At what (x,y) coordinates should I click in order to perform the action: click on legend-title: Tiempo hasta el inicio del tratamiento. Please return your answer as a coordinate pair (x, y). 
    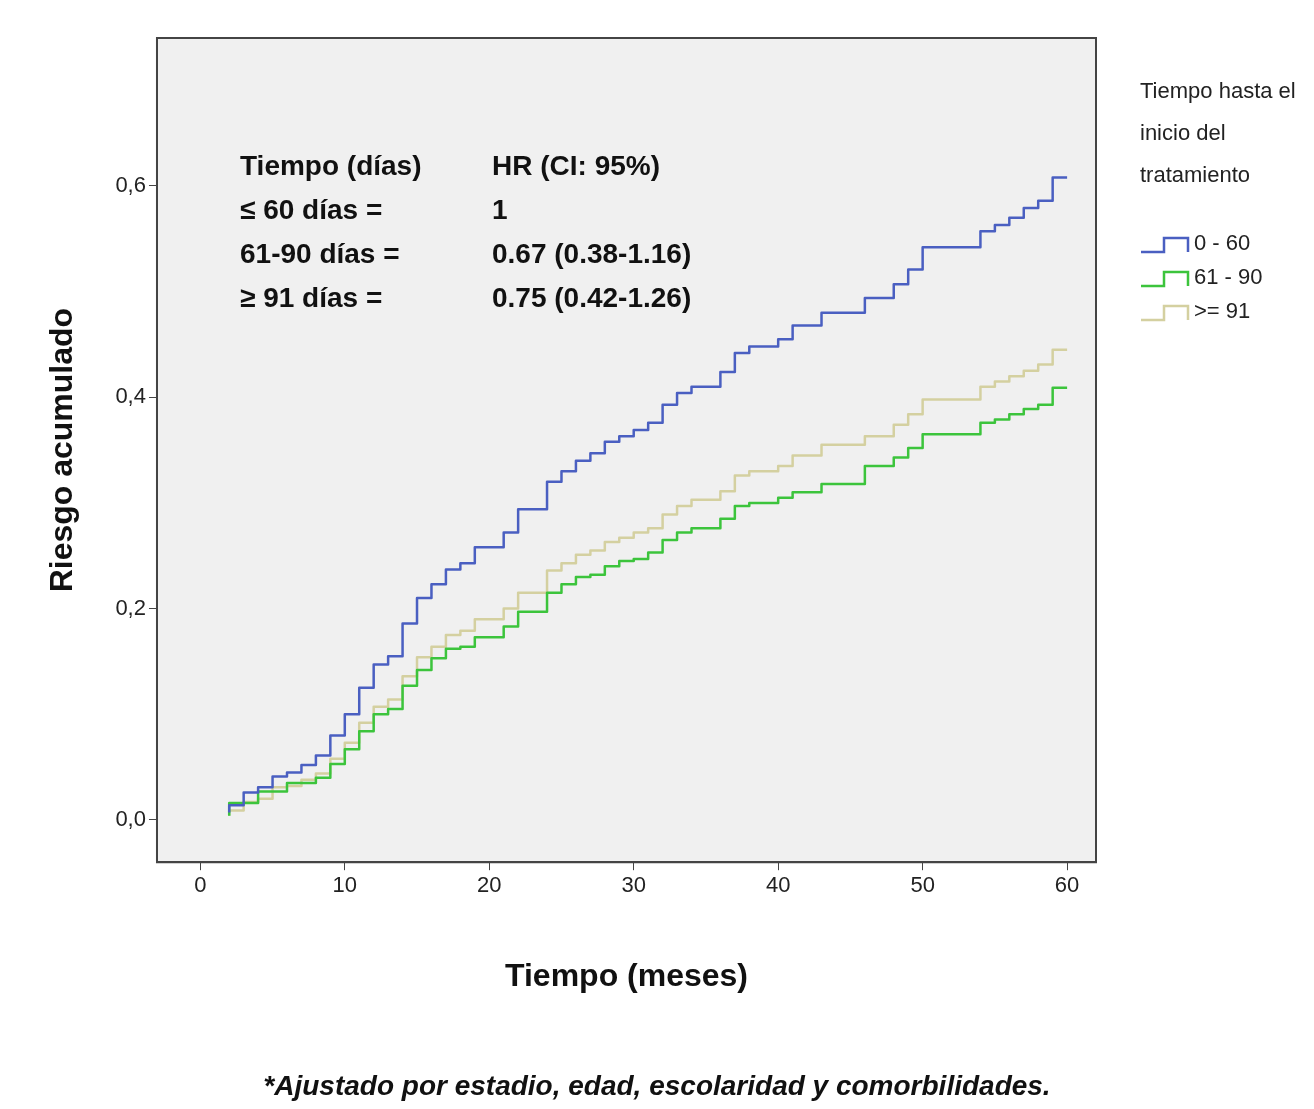
    Looking at the image, I should click on (1218, 133).